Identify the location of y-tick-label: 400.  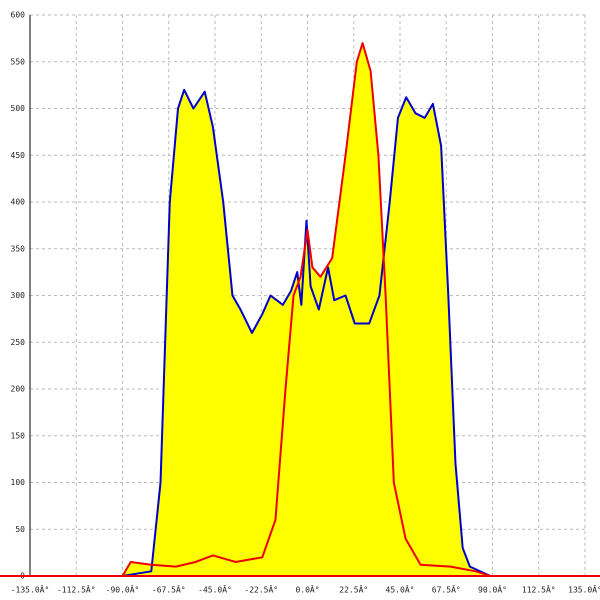
(18, 202).